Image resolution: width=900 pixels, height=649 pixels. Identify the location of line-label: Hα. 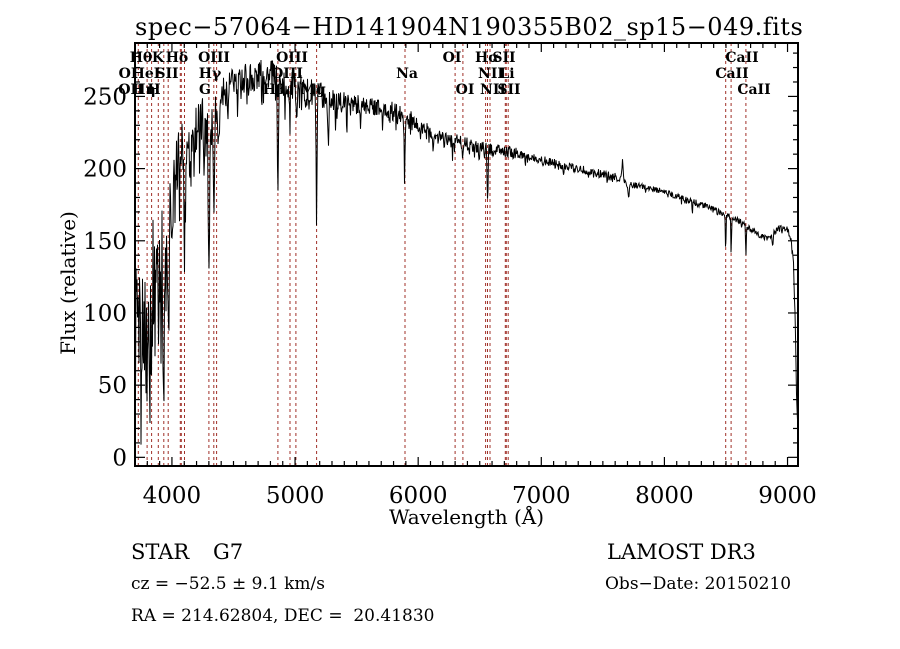
(487, 58).